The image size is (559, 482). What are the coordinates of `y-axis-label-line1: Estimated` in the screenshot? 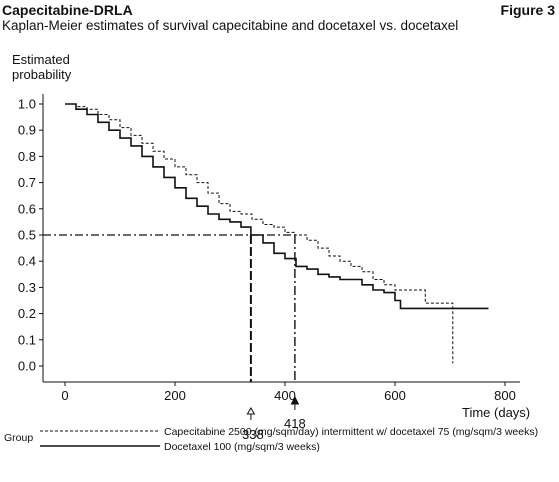 It's located at (41, 59).